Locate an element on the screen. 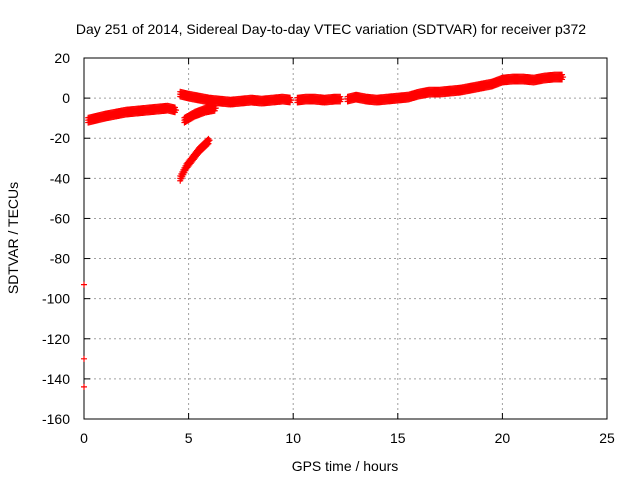 Image resolution: width=640 pixels, height=480 pixels. y-axis-label: SDTVAR / TECUs is located at coordinates (13, 238).